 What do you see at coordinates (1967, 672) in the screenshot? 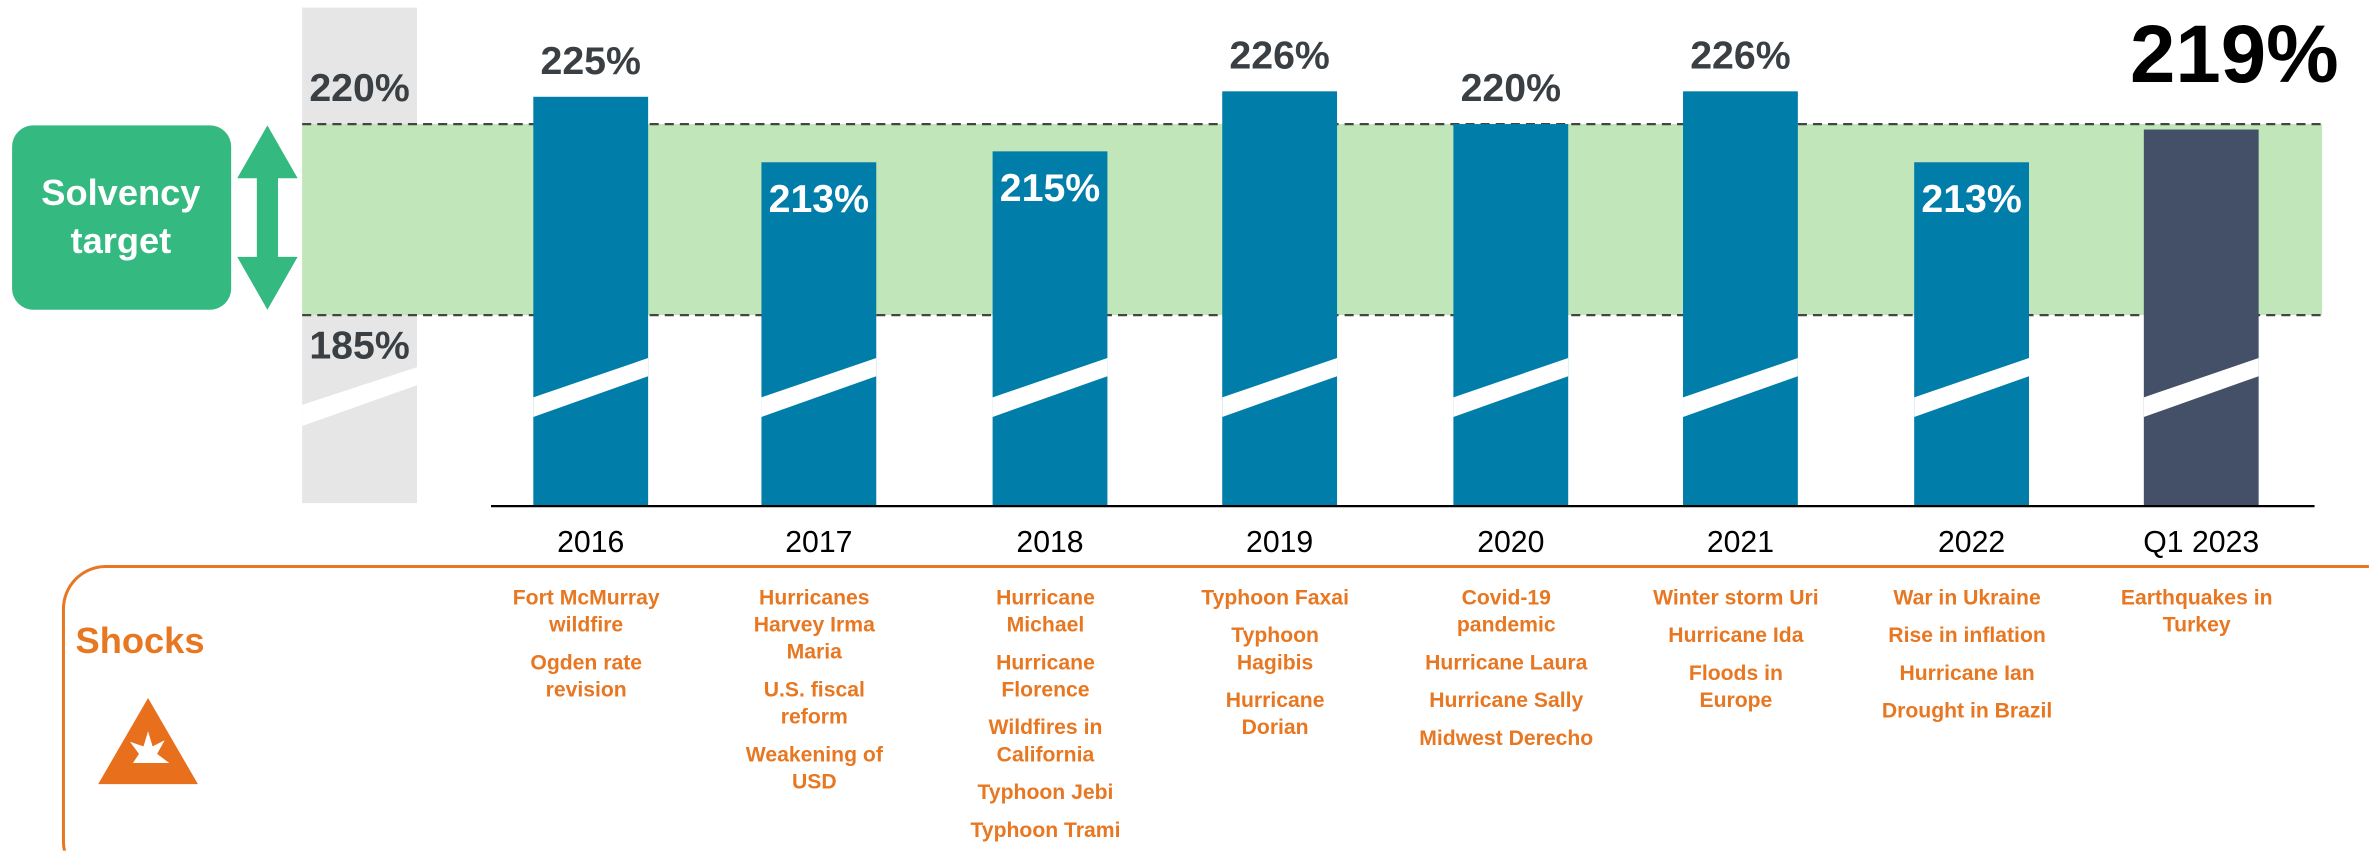
I see `shock-item: Hurricane Ian` at bounding box center [1967, 672].